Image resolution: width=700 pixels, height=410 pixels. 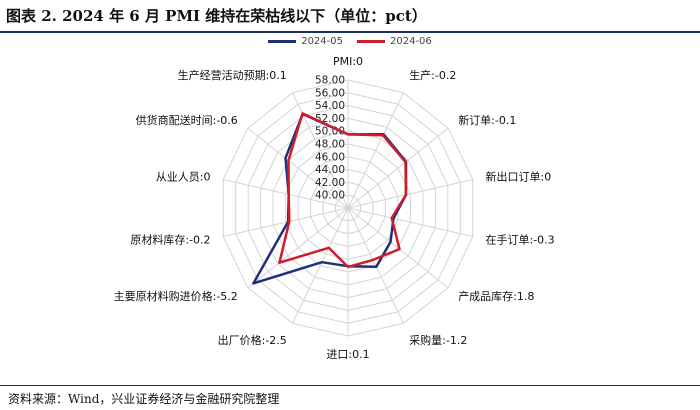 I want to click on category-label: 采购量:-1.2, so click(x=438, y=340).